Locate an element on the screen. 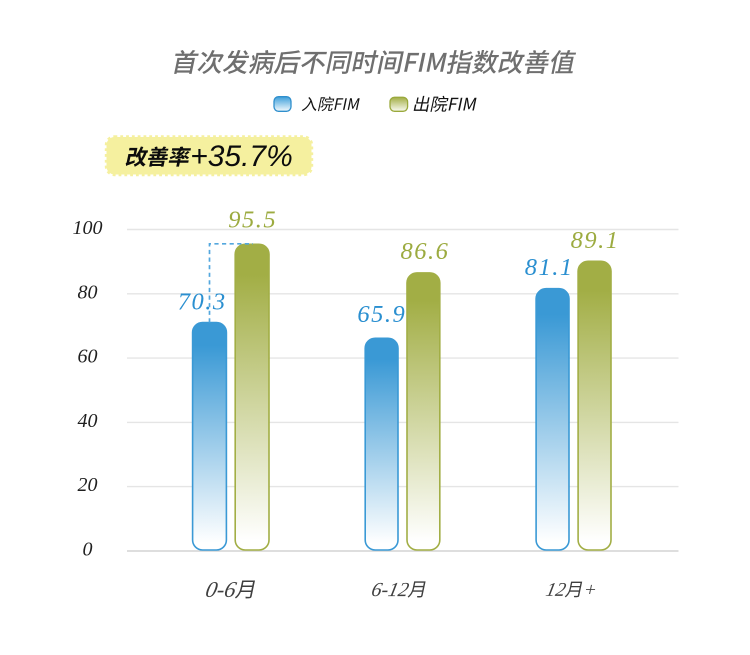 The height and width of the screenshot is (655, 750). svg-text: 40 is located at coordinates (88, 421).